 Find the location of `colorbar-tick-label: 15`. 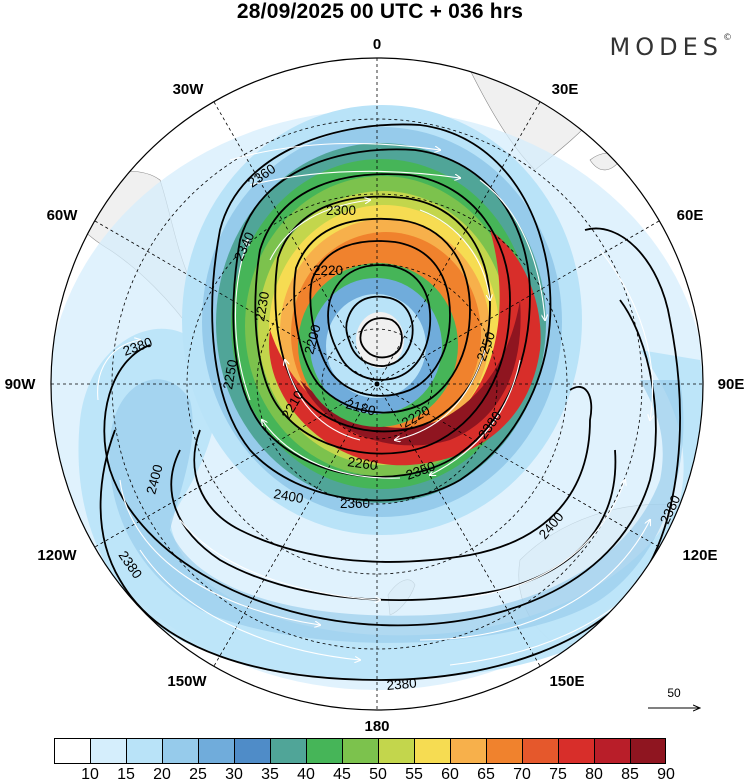

colorbar-tick-label: 15 is located at coordinates (126, 774).